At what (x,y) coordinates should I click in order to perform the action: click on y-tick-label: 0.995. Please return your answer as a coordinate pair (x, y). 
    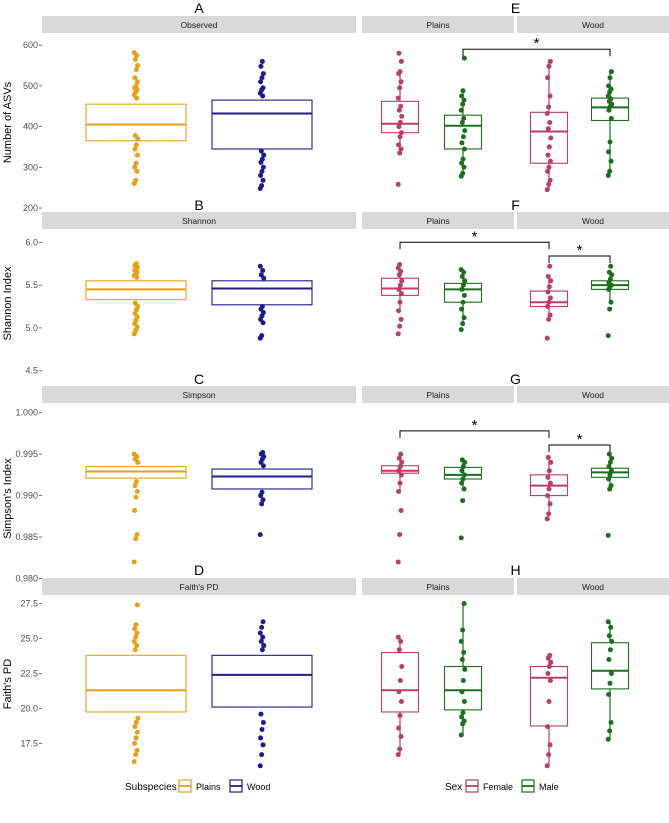
    Looking at the image, I should click on (26, 454).